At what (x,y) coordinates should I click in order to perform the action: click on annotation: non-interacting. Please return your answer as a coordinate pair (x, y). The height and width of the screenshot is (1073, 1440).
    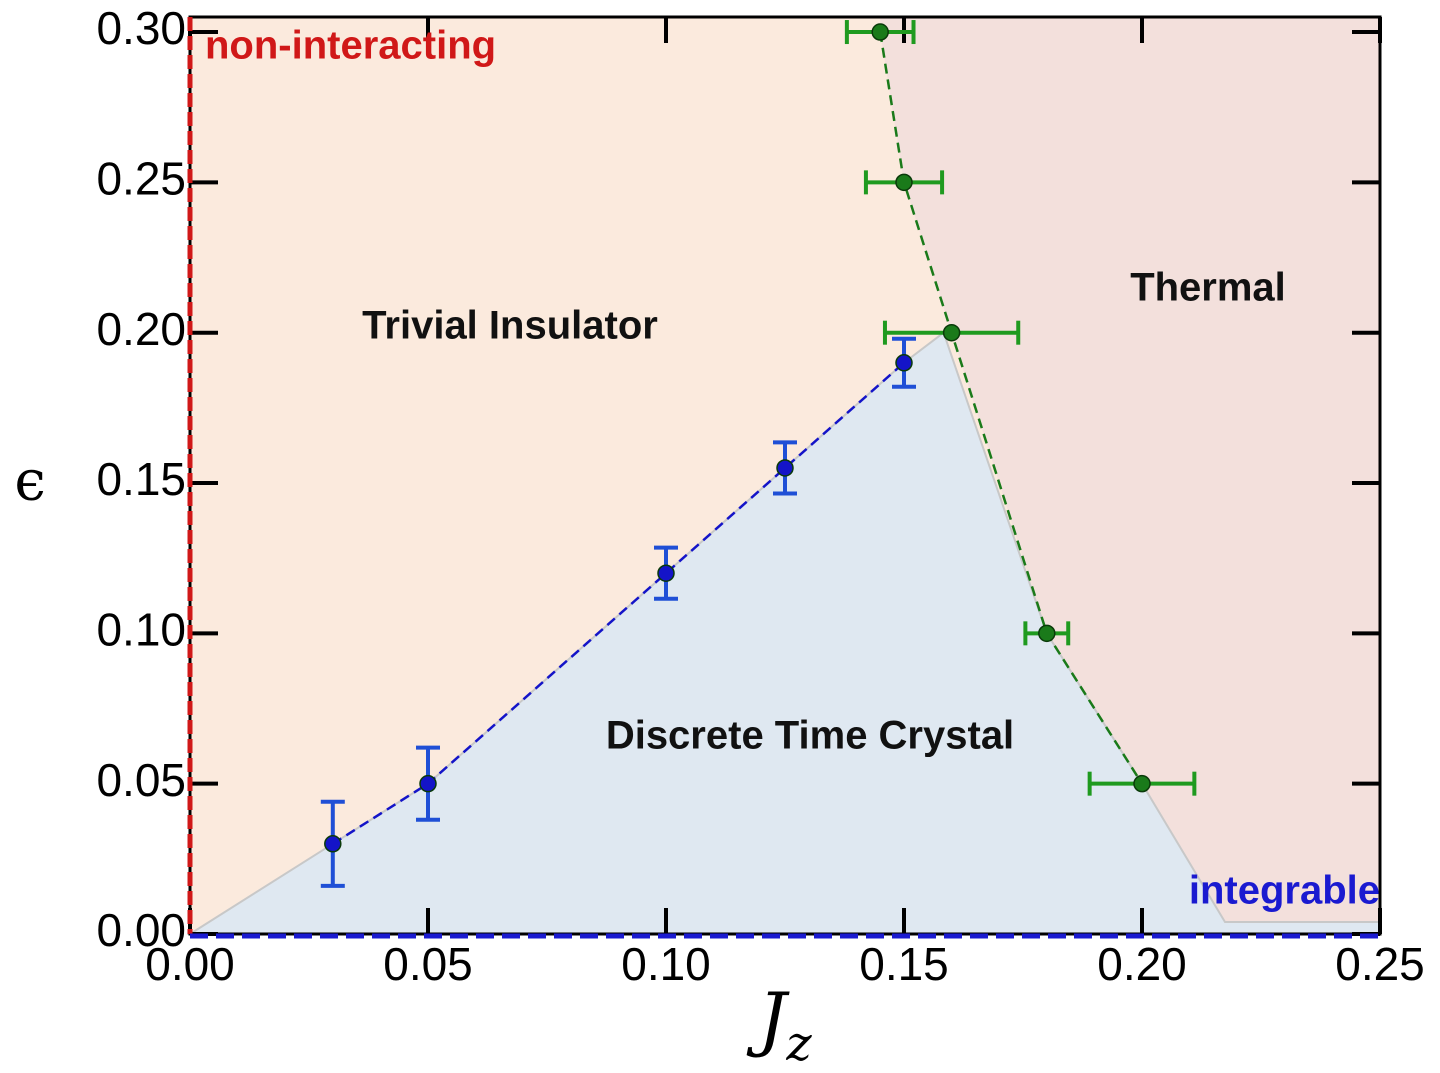
    Looking at the image, I should click on (350, 46).